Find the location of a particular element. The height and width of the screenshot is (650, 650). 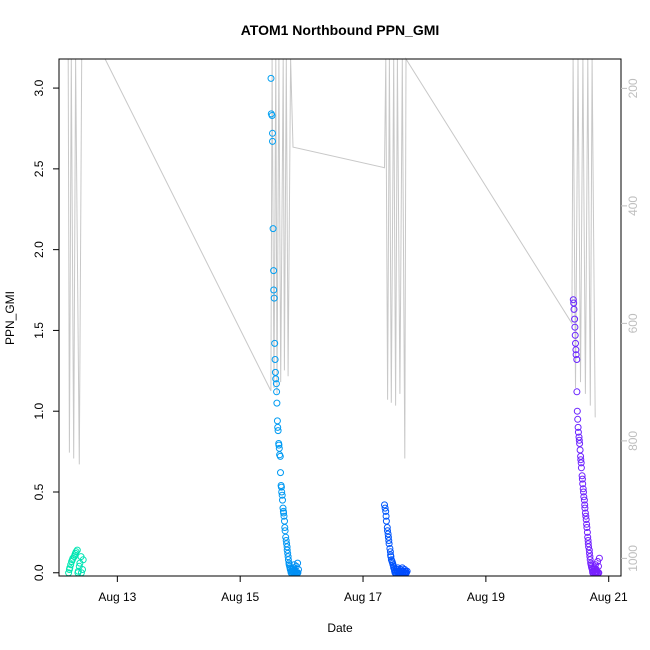

y-right-tick-label: 600 is located at coordinates (633, 323).